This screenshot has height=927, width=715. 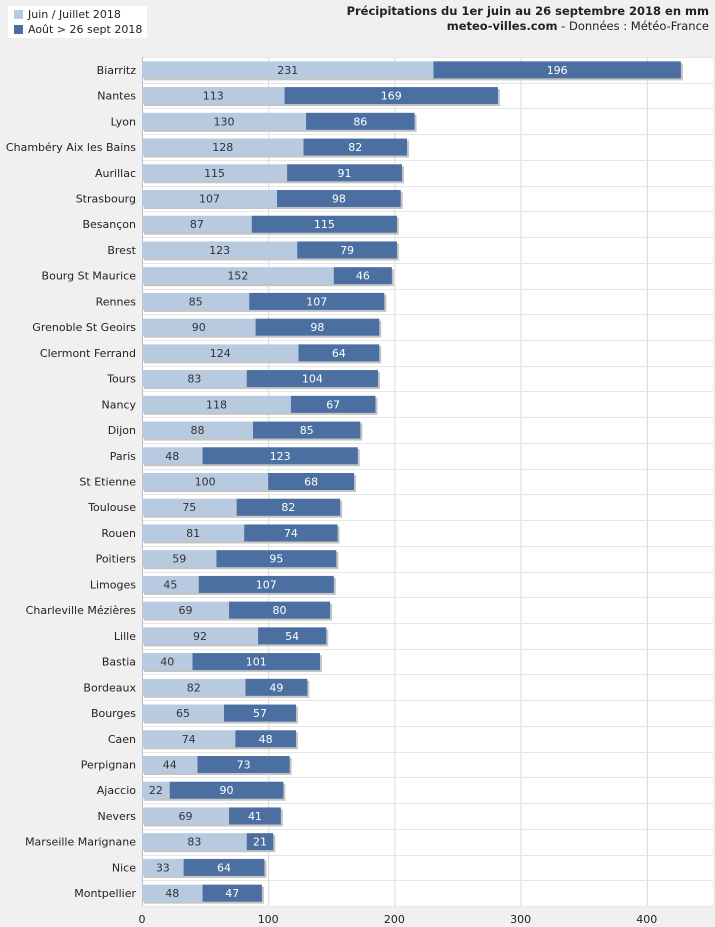 What do you see at coordinates (220, 250) in the screenshot?
I see `bar-juin-juillet-brest` at bounding box center [220, 250].